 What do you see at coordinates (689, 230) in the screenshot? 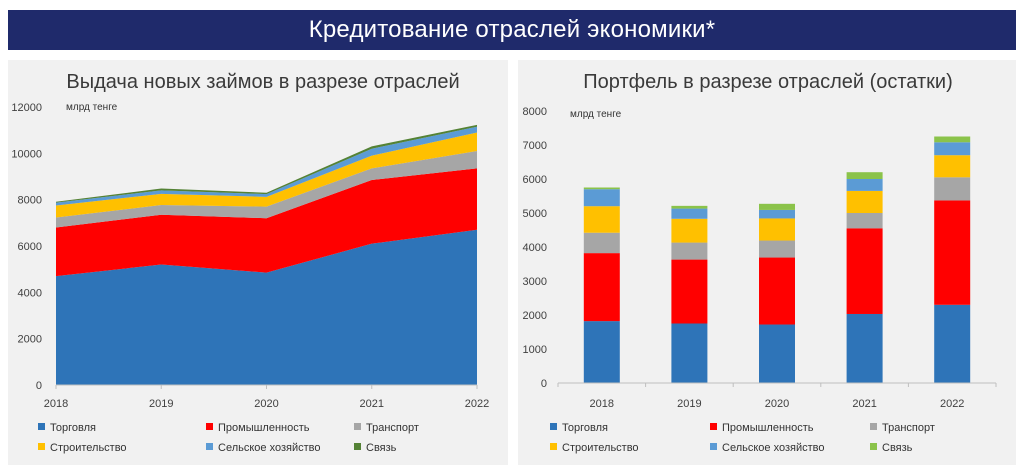
I see `bar-construction-2019` at bounding box center [689, 230].